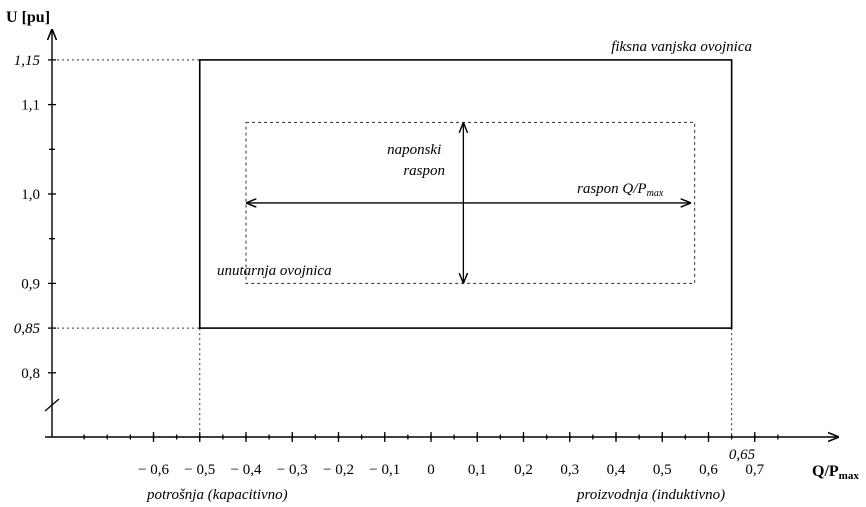  I want to click on y-tick-label: 1,1, so click(30, 106).